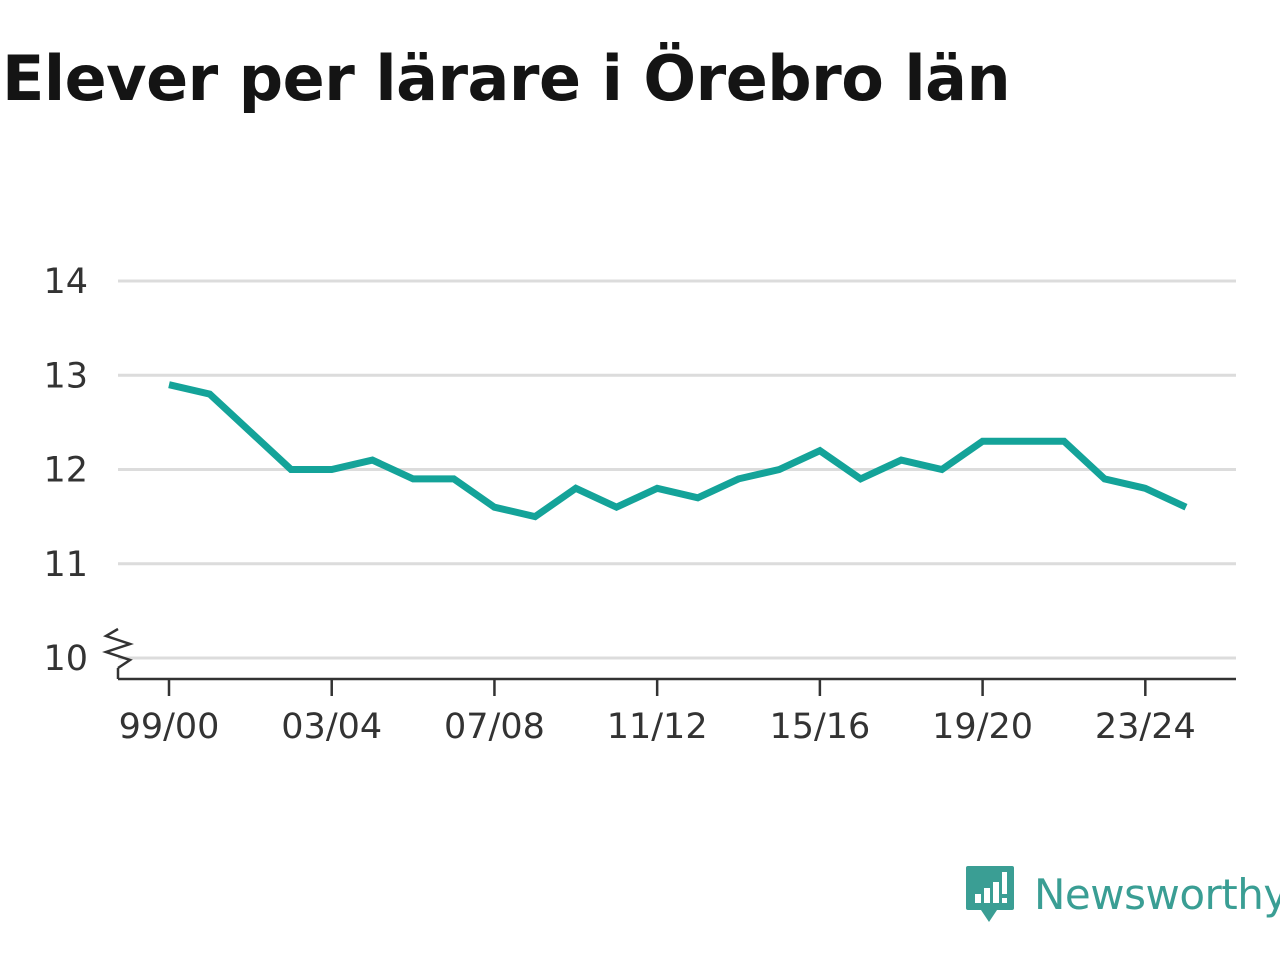 This screenshot has height=960, width=1280. What do you see at coordinates (169, 727) in the screenshot?
I see `x-tick-label-99-00: 99/00` at bounding box center [169, 727].